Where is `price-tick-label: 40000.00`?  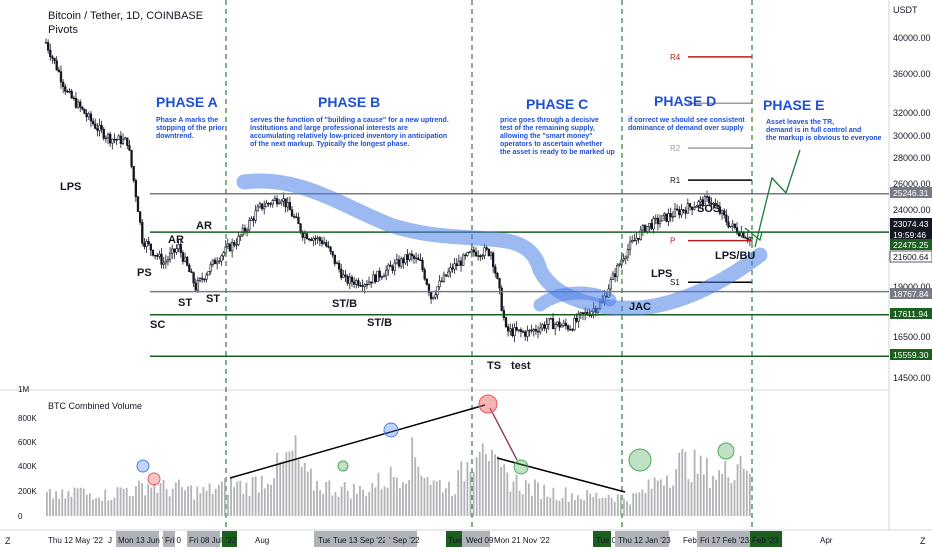
price-tick-label: 40000.00 is located at coordinates (912, 38).